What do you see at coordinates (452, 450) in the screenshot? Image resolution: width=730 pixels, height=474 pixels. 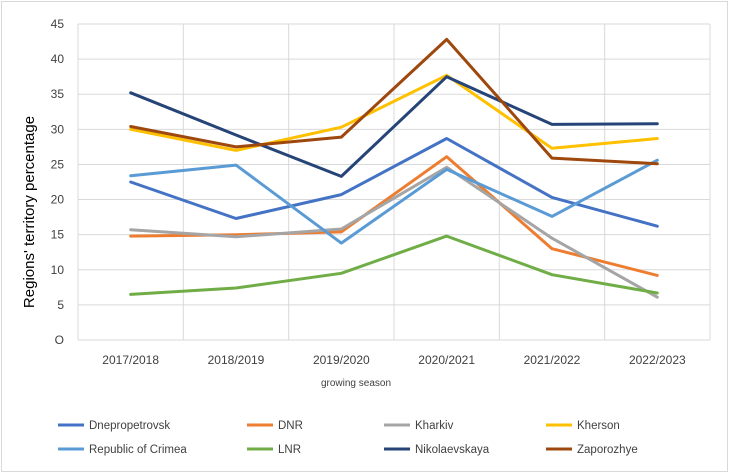 I see `legend-label-nikolaevskaya: Nikolaevskaya` at bounding box center [452, 450].